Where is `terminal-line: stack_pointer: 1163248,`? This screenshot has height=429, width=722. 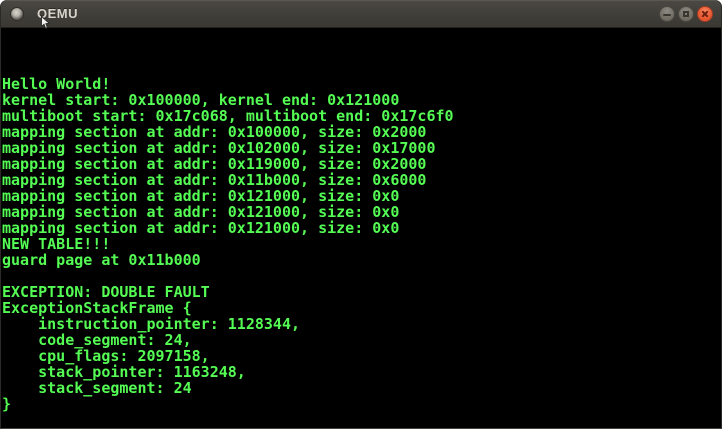 terminal-line: stack_pointer: 1163248, is located at coordinates (124, 372).